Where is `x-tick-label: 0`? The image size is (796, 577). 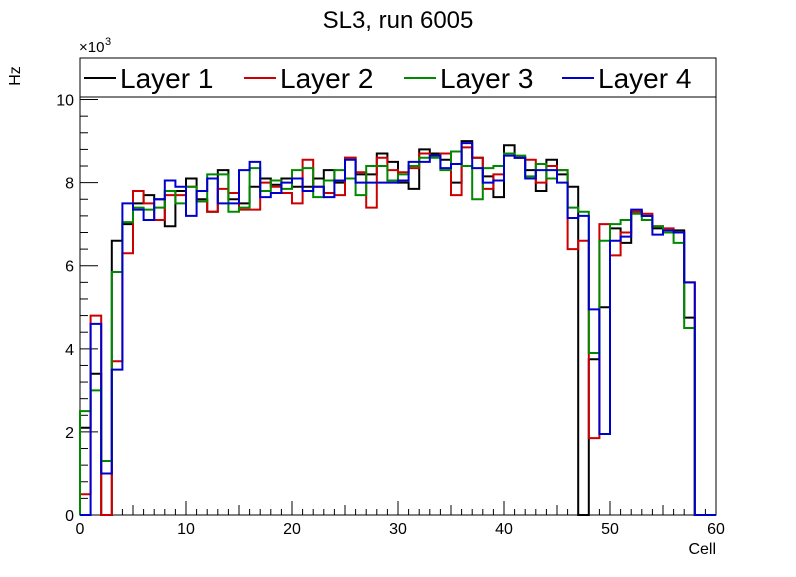 x-tick-label: 0 is located at coordinates (80, 529).